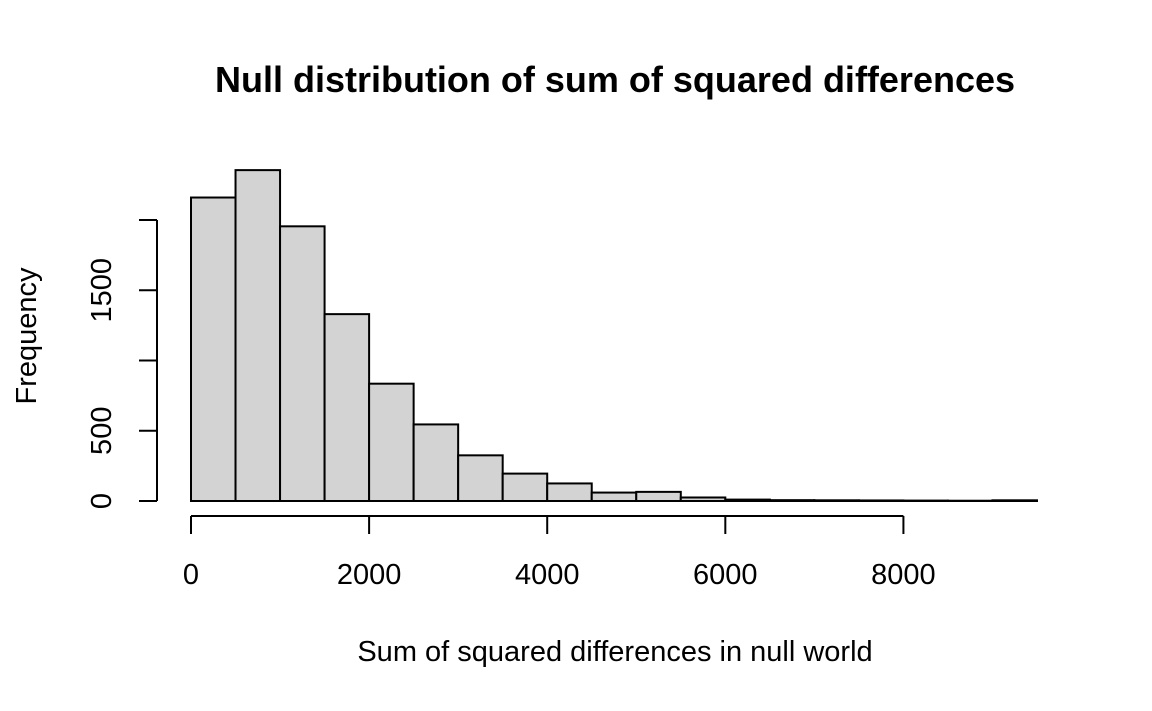 The width and height of the screenshot is (1152, 711). Describe the element at coordinates (27, 336) in the screenshot. I see `y-axis-label: Frequency` at that location.